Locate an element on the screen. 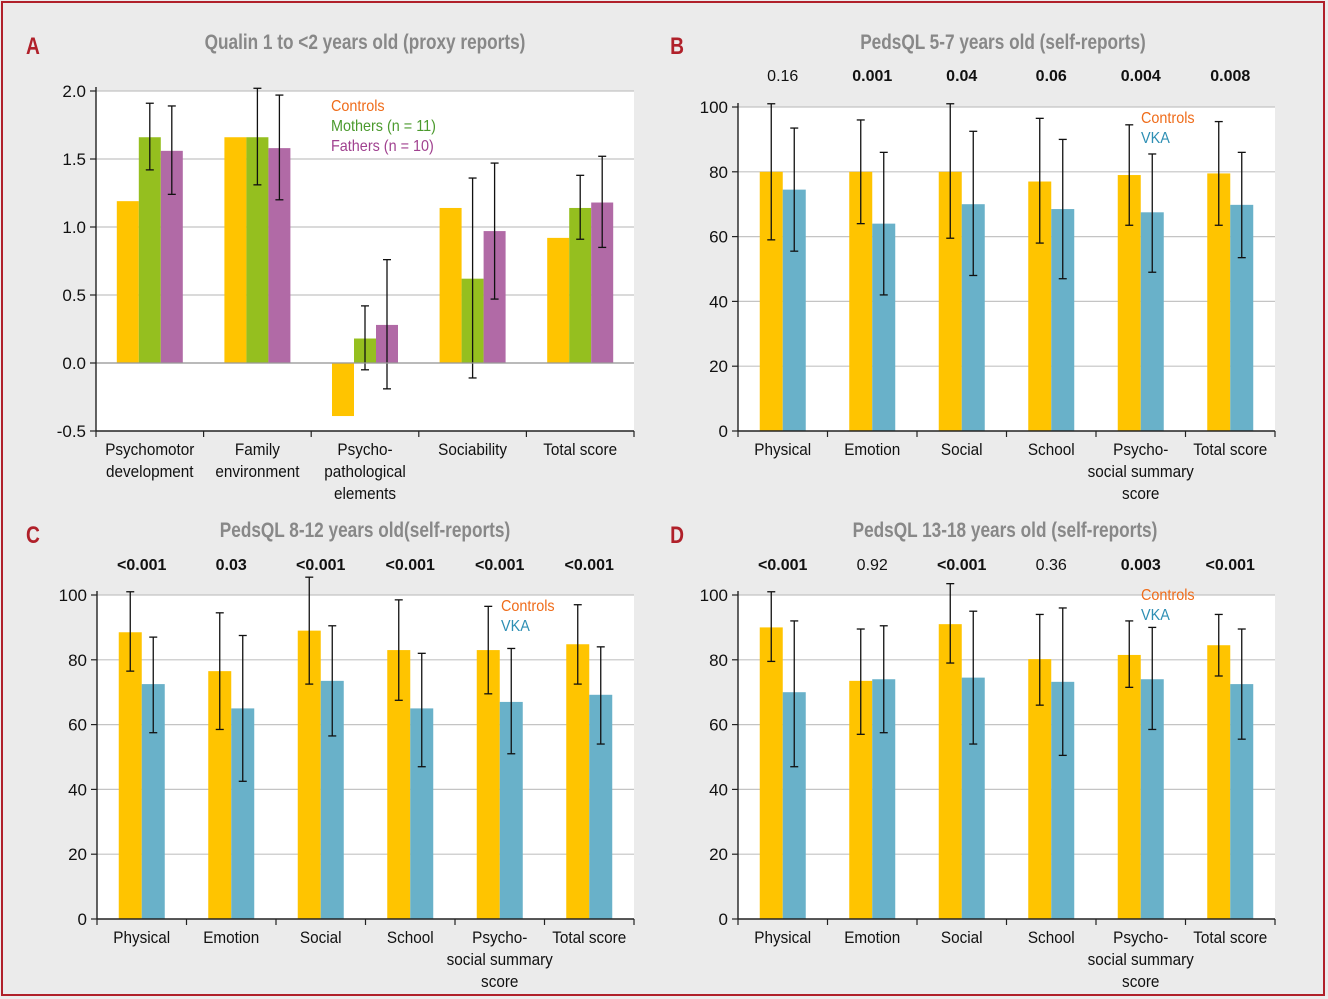 The width and height of the screenshot is (1328, 999). p-value-label: 0.16 is located at coordinates (782, 76).